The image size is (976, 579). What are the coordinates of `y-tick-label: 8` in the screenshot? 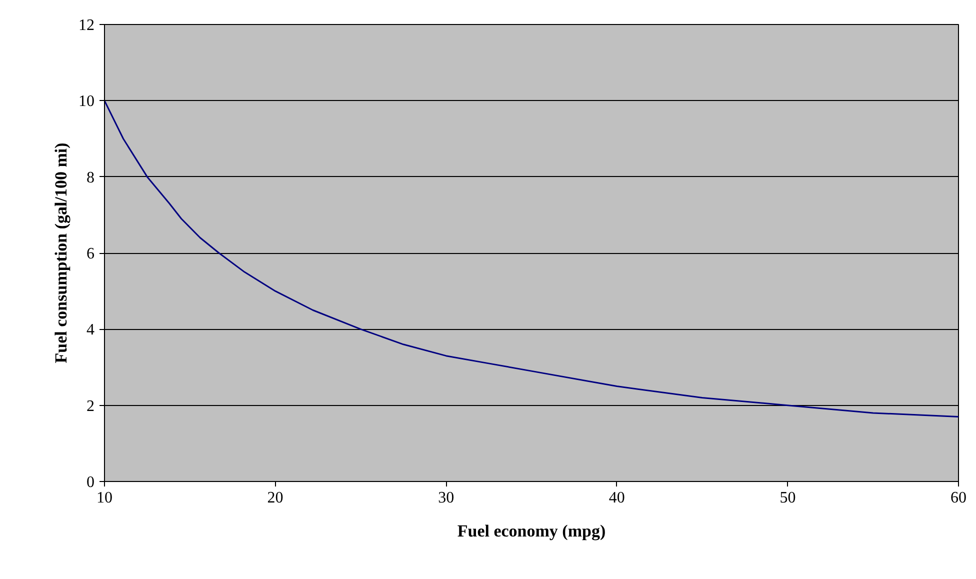 It's located at (90, 177).